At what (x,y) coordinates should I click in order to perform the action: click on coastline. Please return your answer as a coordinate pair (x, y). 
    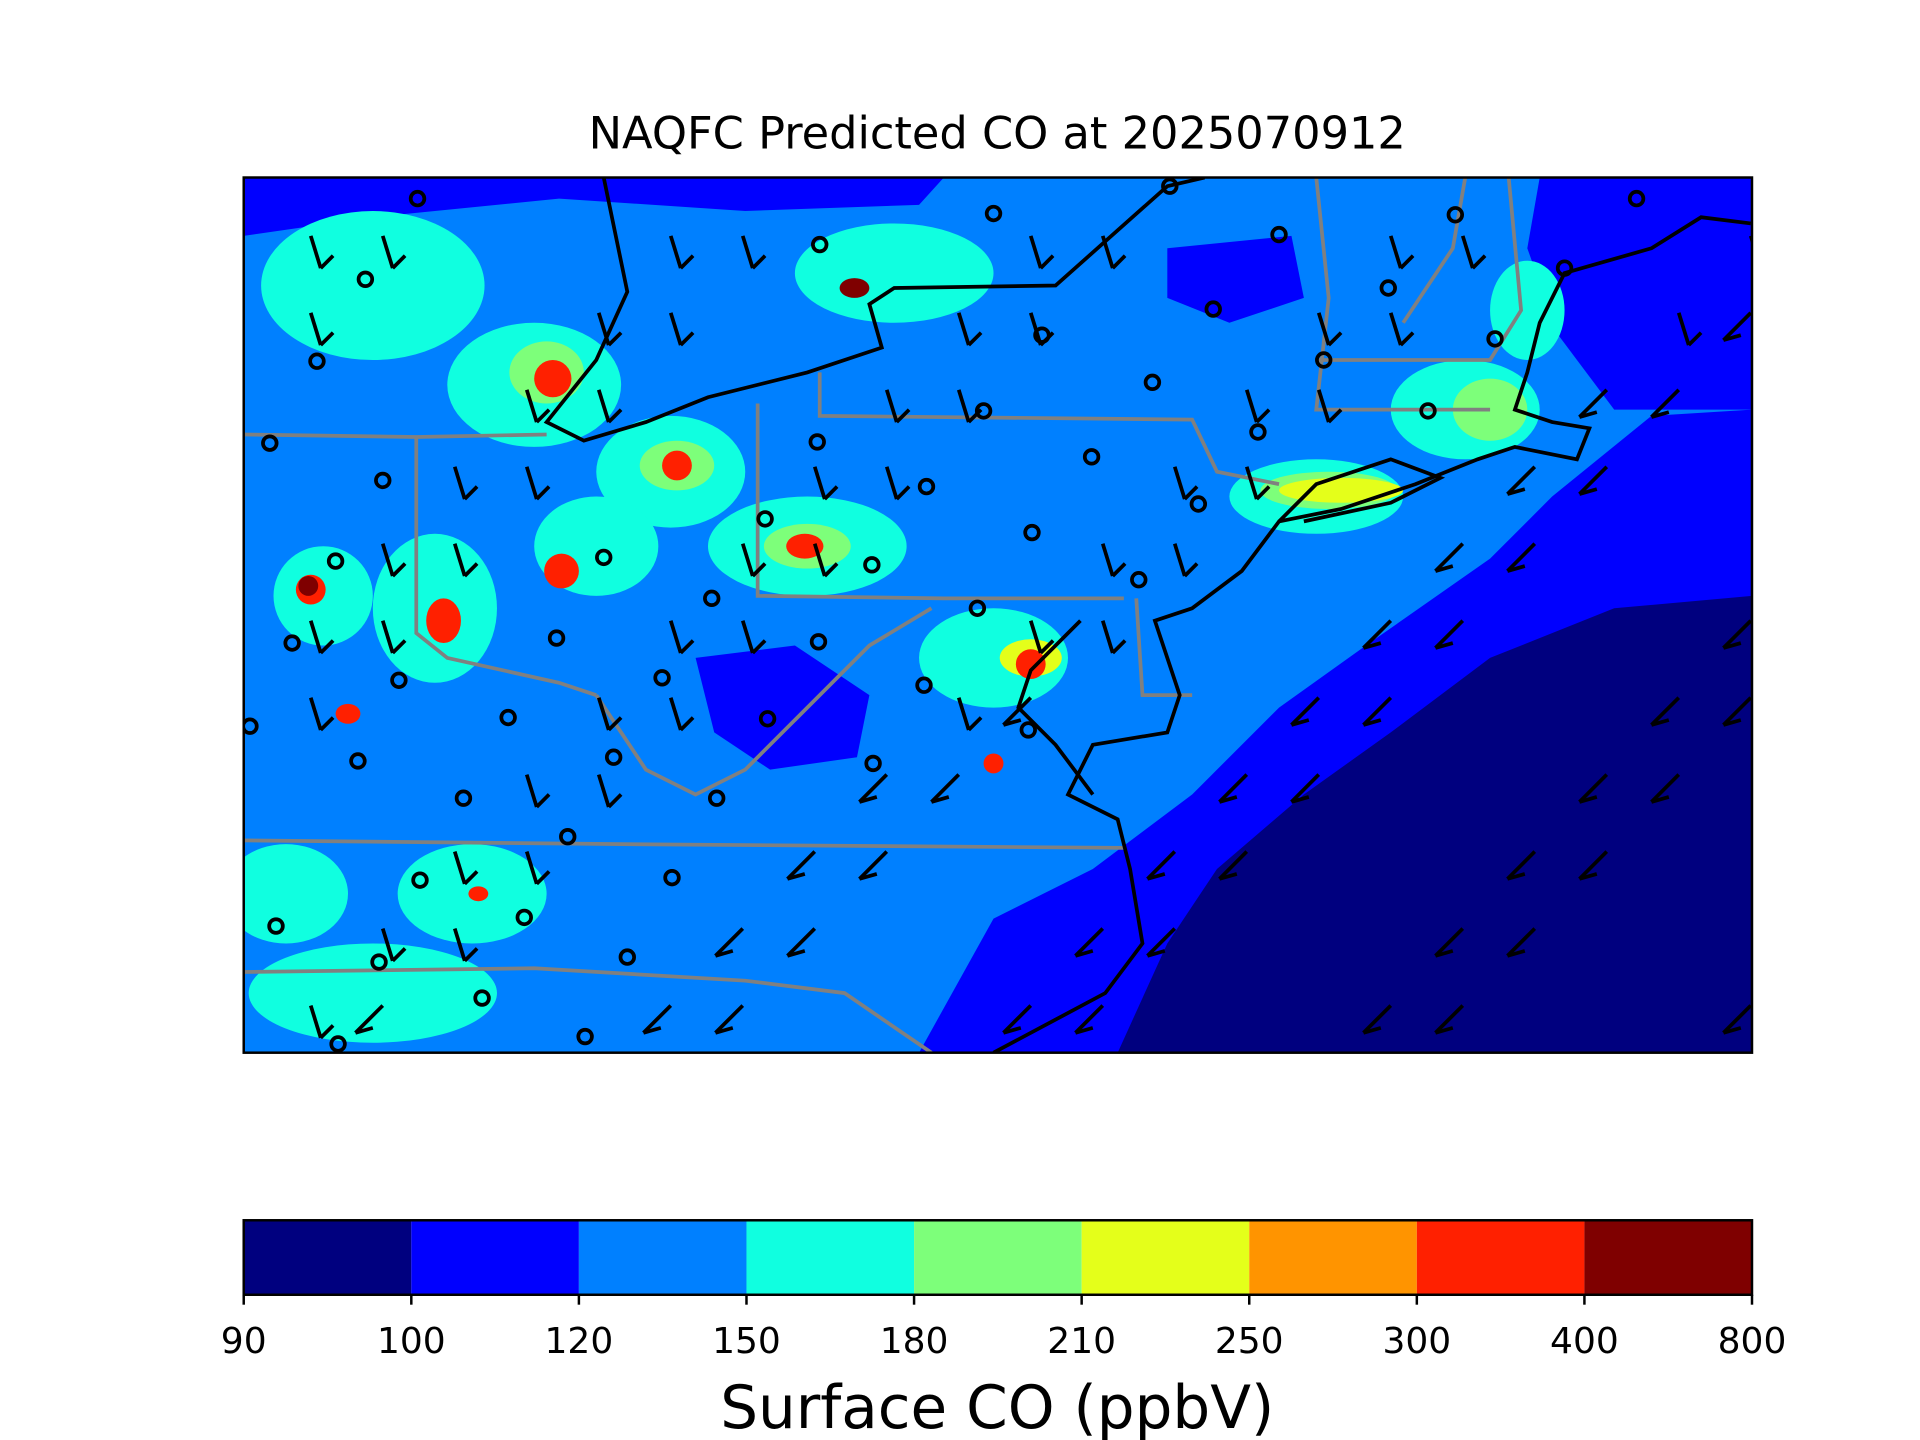
    Looking at the image, I should click on (874, 310).